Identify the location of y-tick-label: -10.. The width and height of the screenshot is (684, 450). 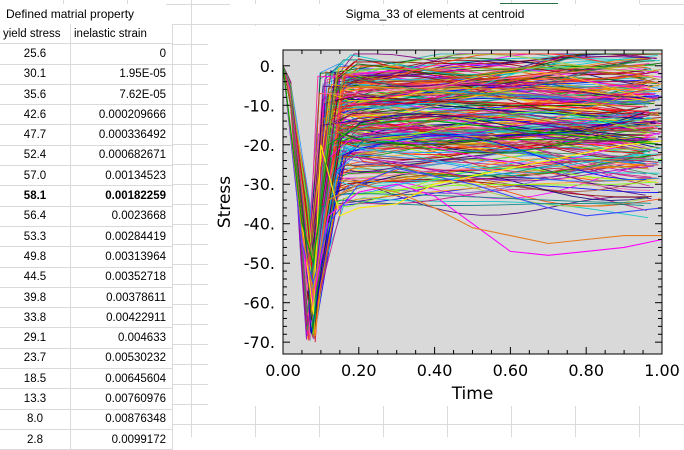
(259, 105).